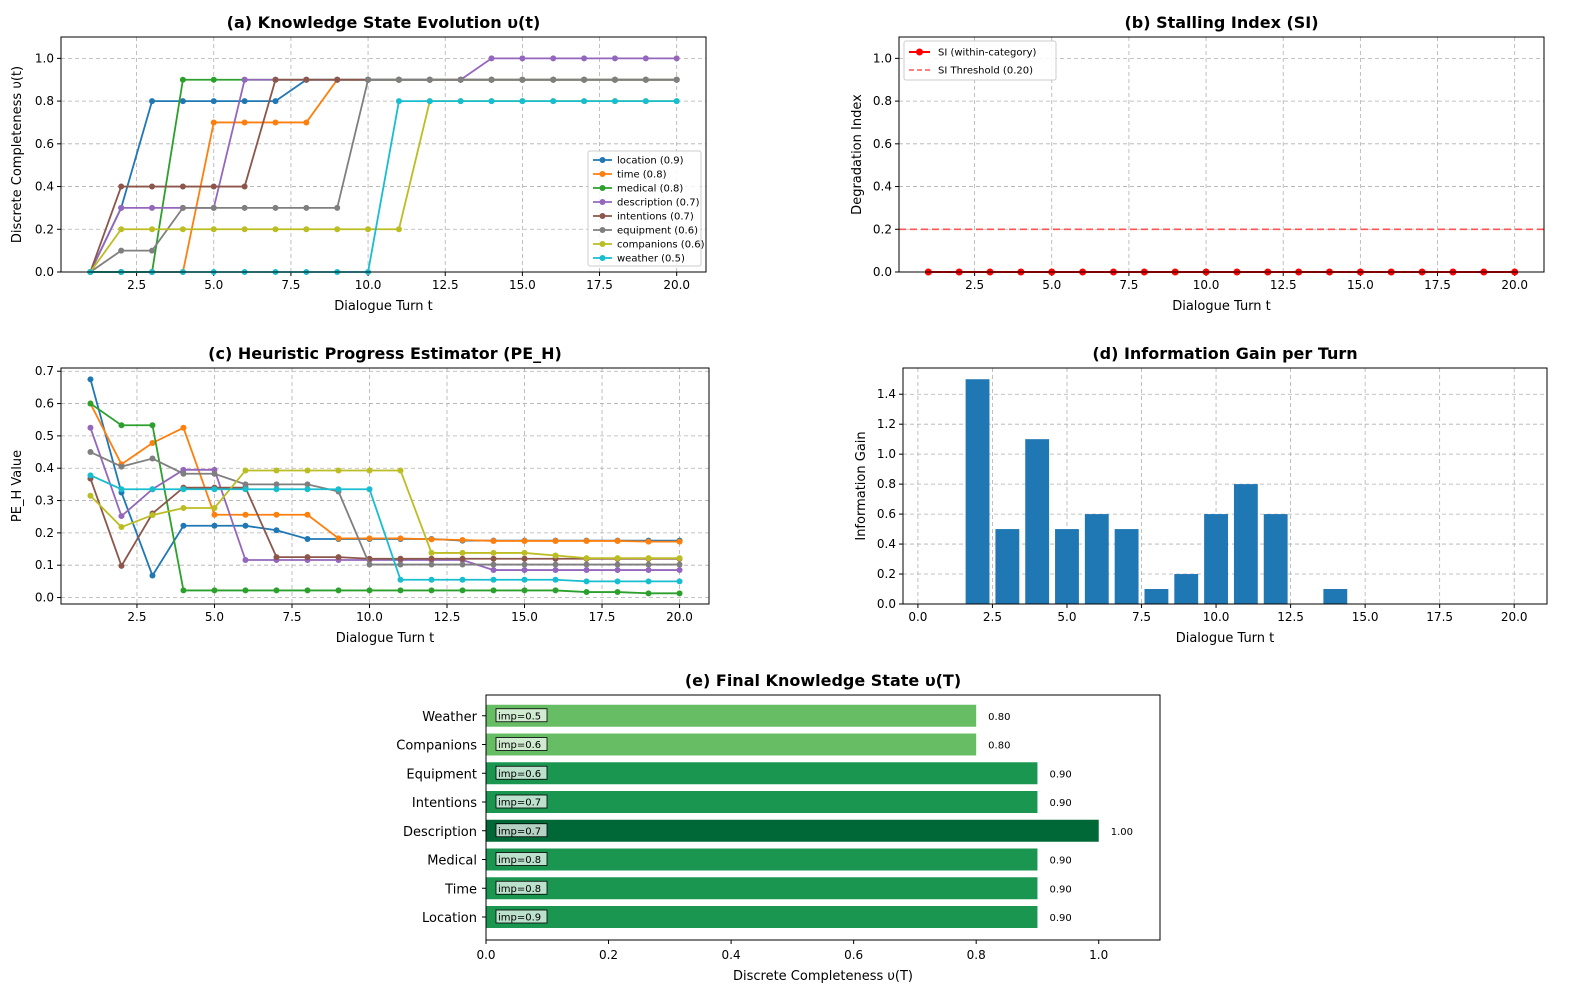  What do you see at coordinates (522, 285) in the screenshot?
I see `x-tick-label: 15.0` at bounding box center [522, 285].